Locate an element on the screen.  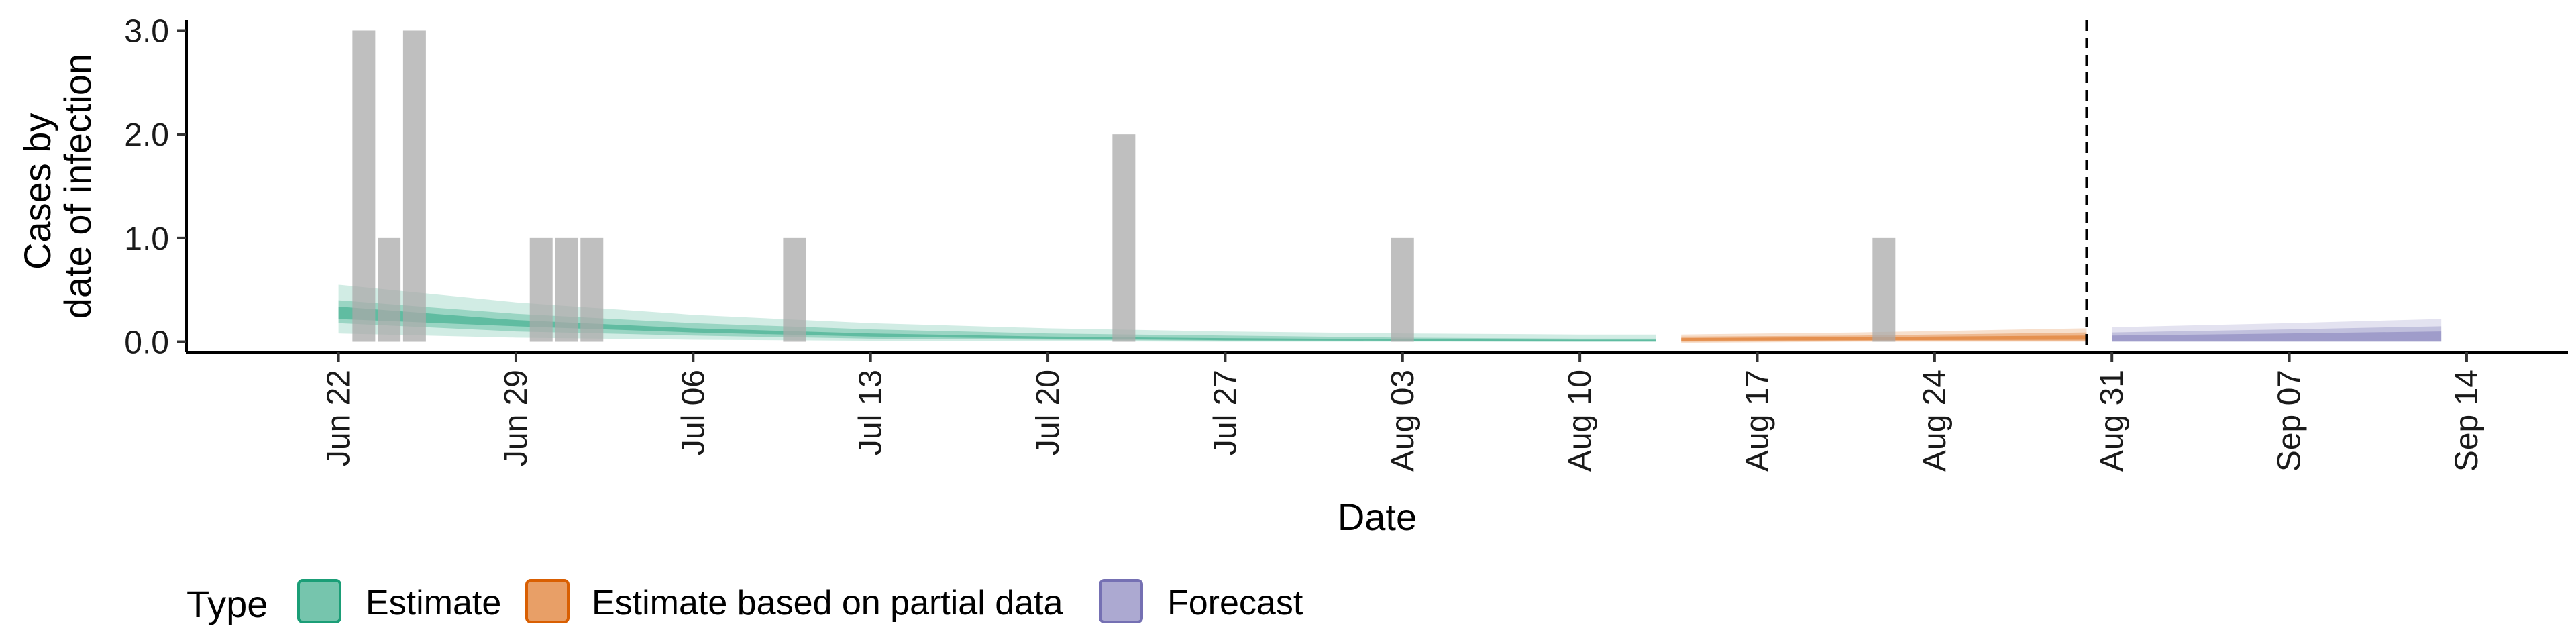
x-tick-label: Aug 03 is located at coordinates (1403, 421).